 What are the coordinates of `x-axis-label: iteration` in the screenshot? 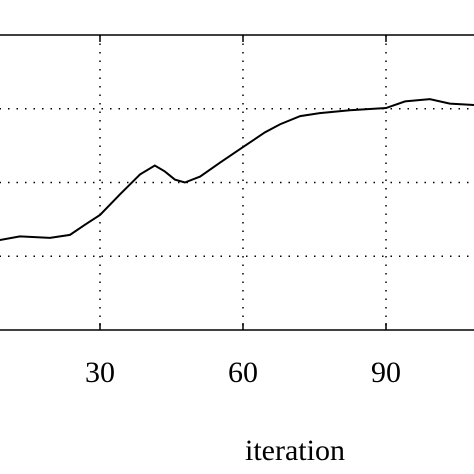 It's located at (295, 450).